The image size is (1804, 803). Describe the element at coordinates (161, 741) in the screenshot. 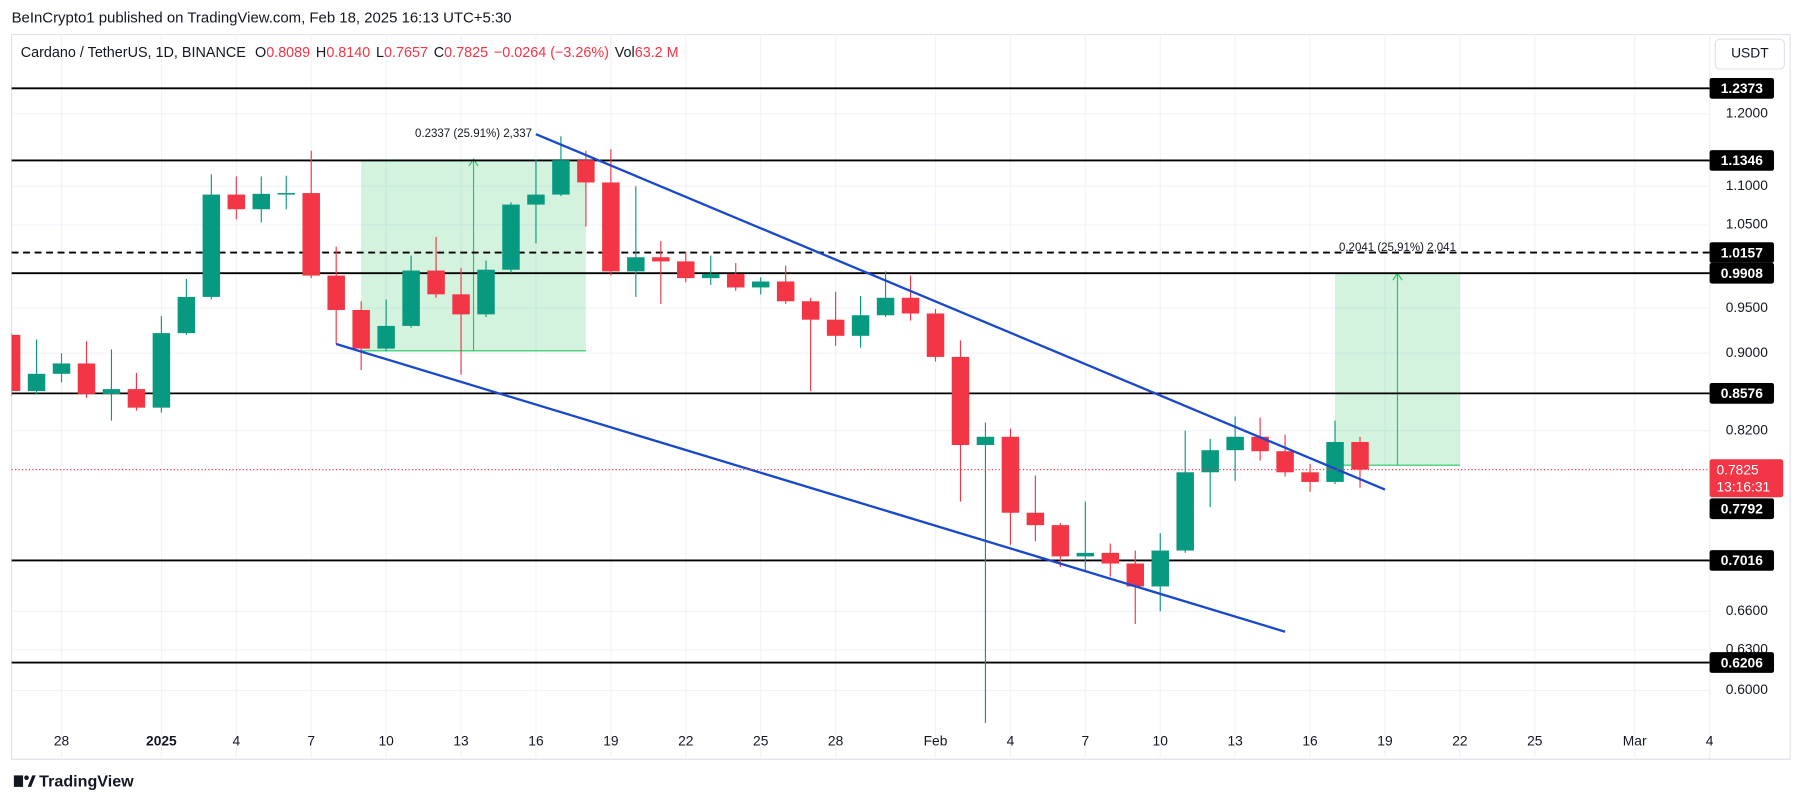

I see `x-tick-label: 2025` at that location.